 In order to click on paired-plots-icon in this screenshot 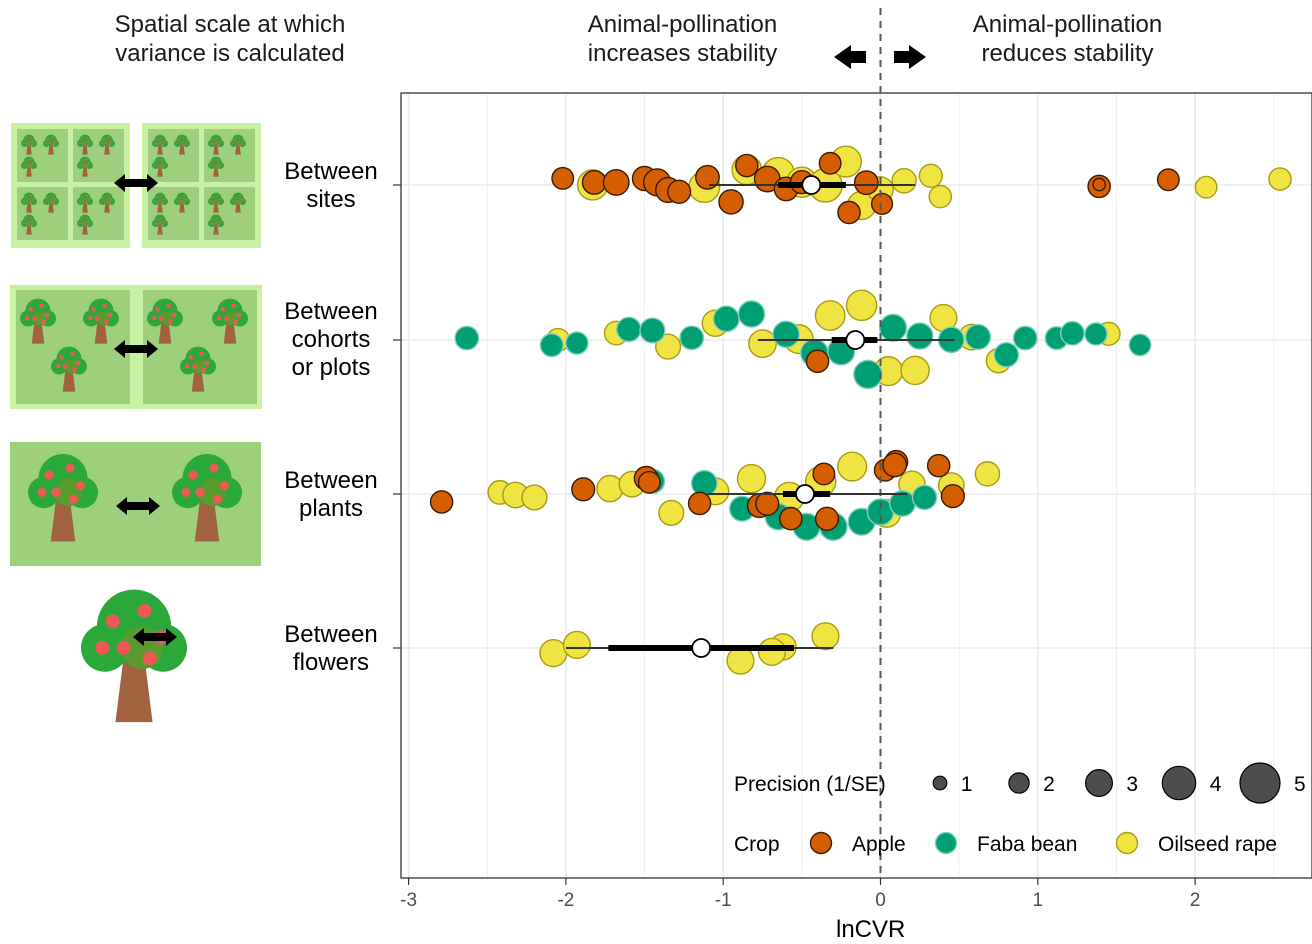, I will do `click(136, 347)`.